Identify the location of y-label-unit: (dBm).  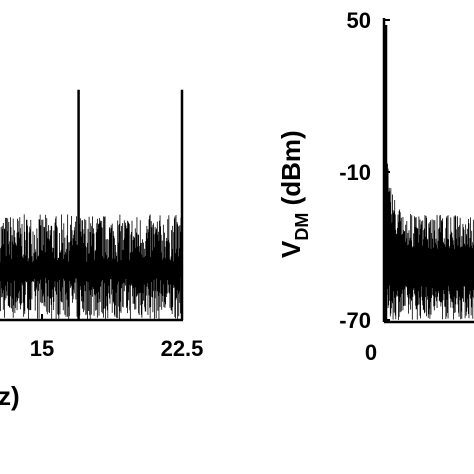
(291, 171).